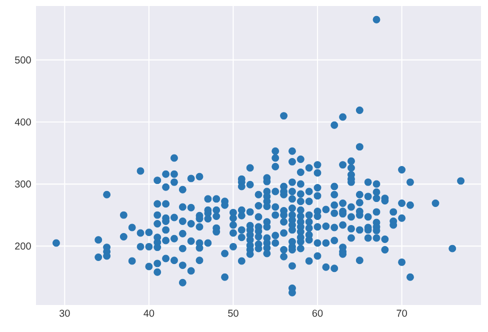 The width and height of the screenshot is (488, 332). I want to click on x-tick-label: 60, so click(317, 313).